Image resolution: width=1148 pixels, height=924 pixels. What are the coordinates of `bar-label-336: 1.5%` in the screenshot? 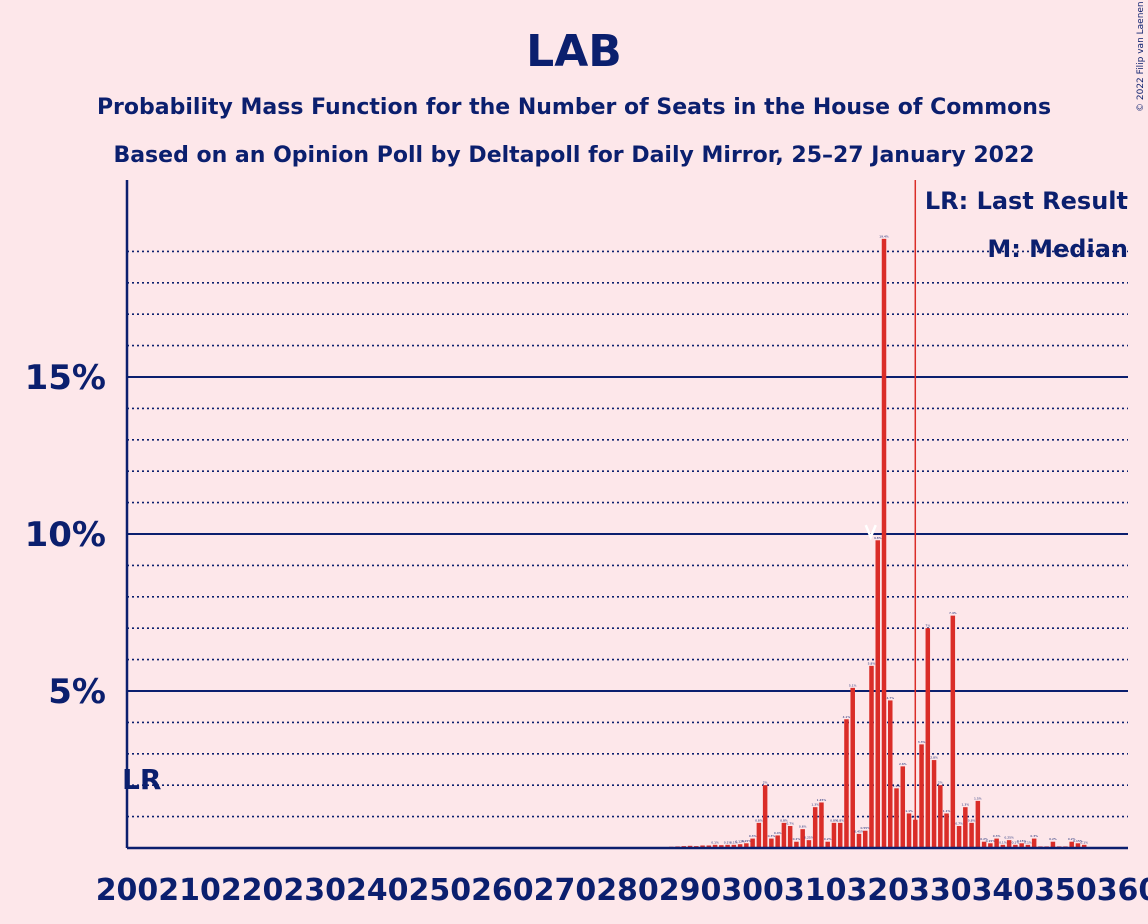 It's located at (978, 798).